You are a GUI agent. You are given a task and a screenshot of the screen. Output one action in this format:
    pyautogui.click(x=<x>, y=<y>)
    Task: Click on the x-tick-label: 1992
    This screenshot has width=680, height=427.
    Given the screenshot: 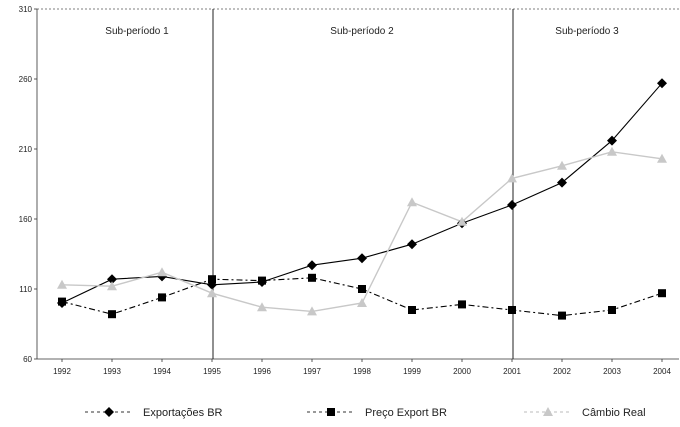 What is the action you would take?
    pyautogui.click(x=62, y=371)
    